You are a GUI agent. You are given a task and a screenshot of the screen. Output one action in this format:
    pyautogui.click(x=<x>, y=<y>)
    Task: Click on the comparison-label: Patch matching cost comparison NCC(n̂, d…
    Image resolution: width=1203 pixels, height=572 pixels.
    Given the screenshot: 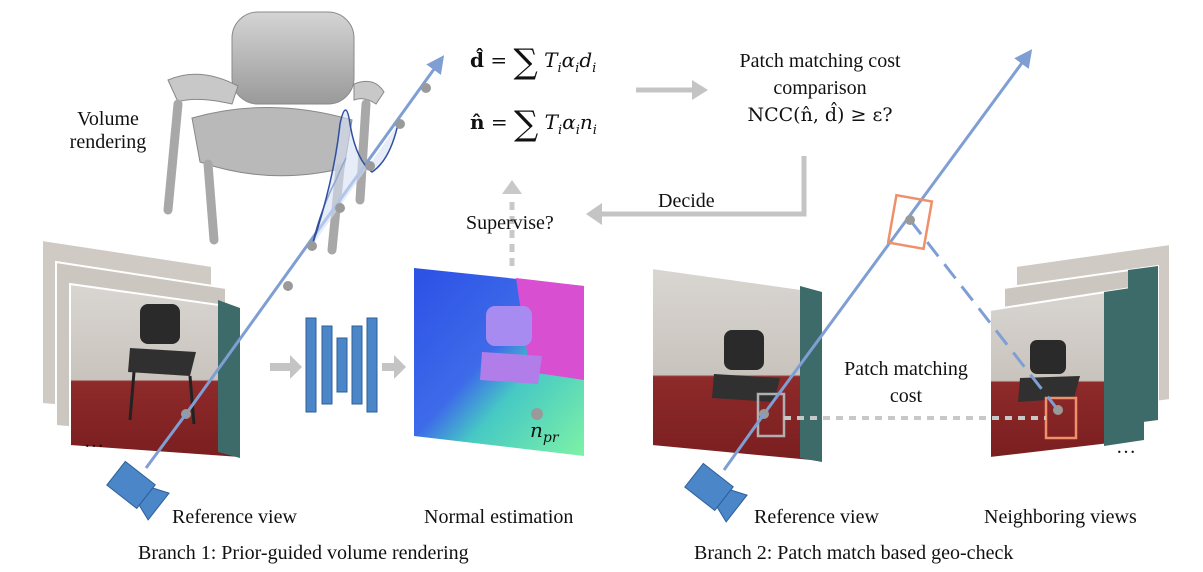 What is the action you would take?
    pyautogui.click(x=820, y=88)
    